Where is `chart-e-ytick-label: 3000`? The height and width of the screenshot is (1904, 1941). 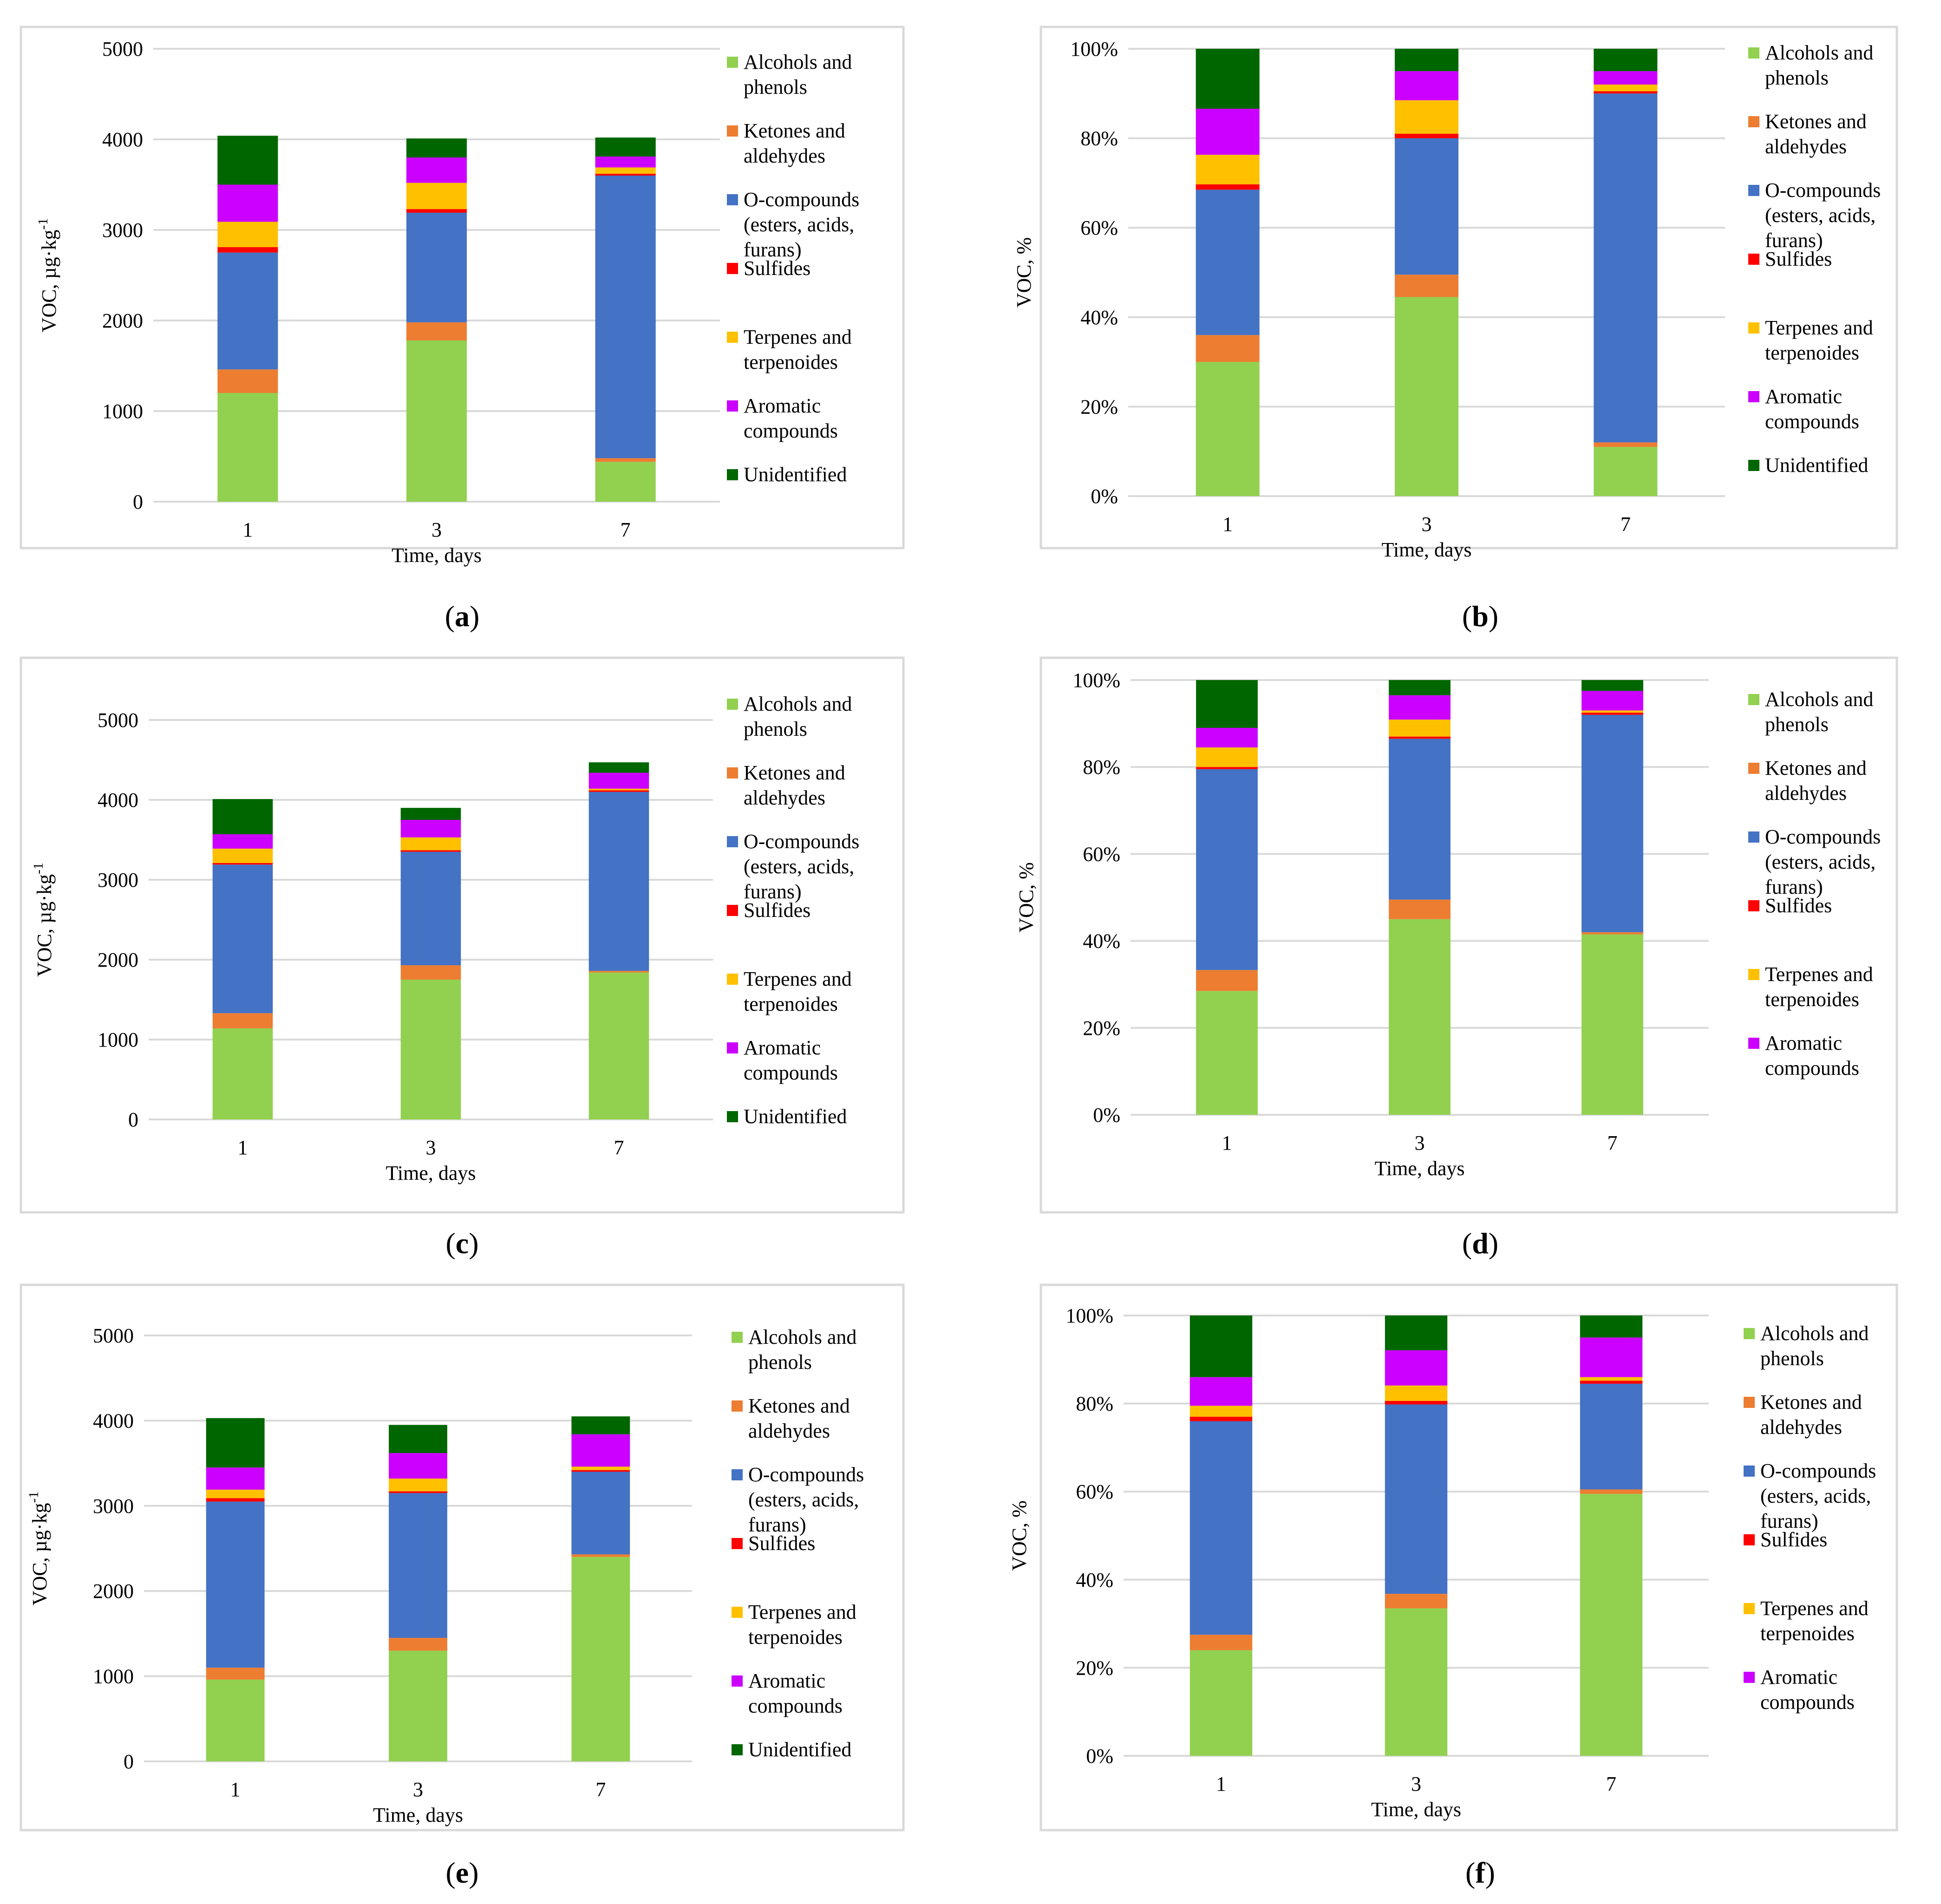
chart-e-ytick-label: 3000 is located at coordinates (114, 1507).